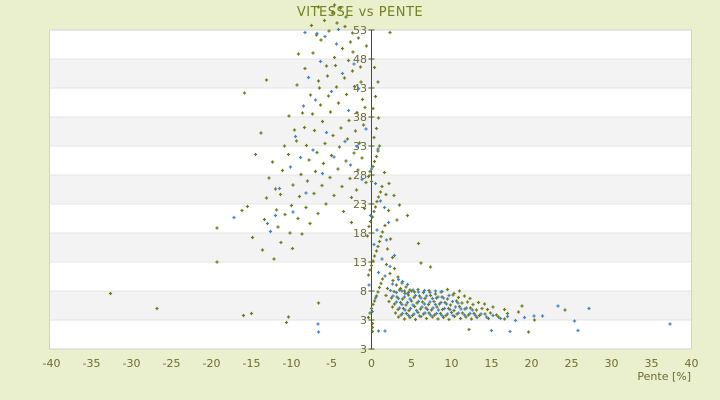 This screenshot has height=400, width=720. Describe the element at coordinates (363, 320) in the screenshot. I see `y-tick-label: 3` at that location.